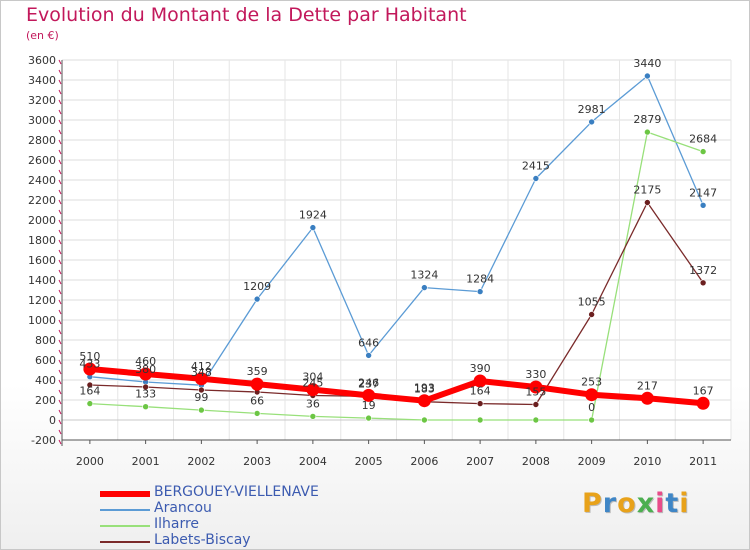 This screenshot has height=550, width=750. What do you see at coordinates (424, 461) in the screenshot?
I see `x-tick-label: 2006` at bounding box center [424, 461].